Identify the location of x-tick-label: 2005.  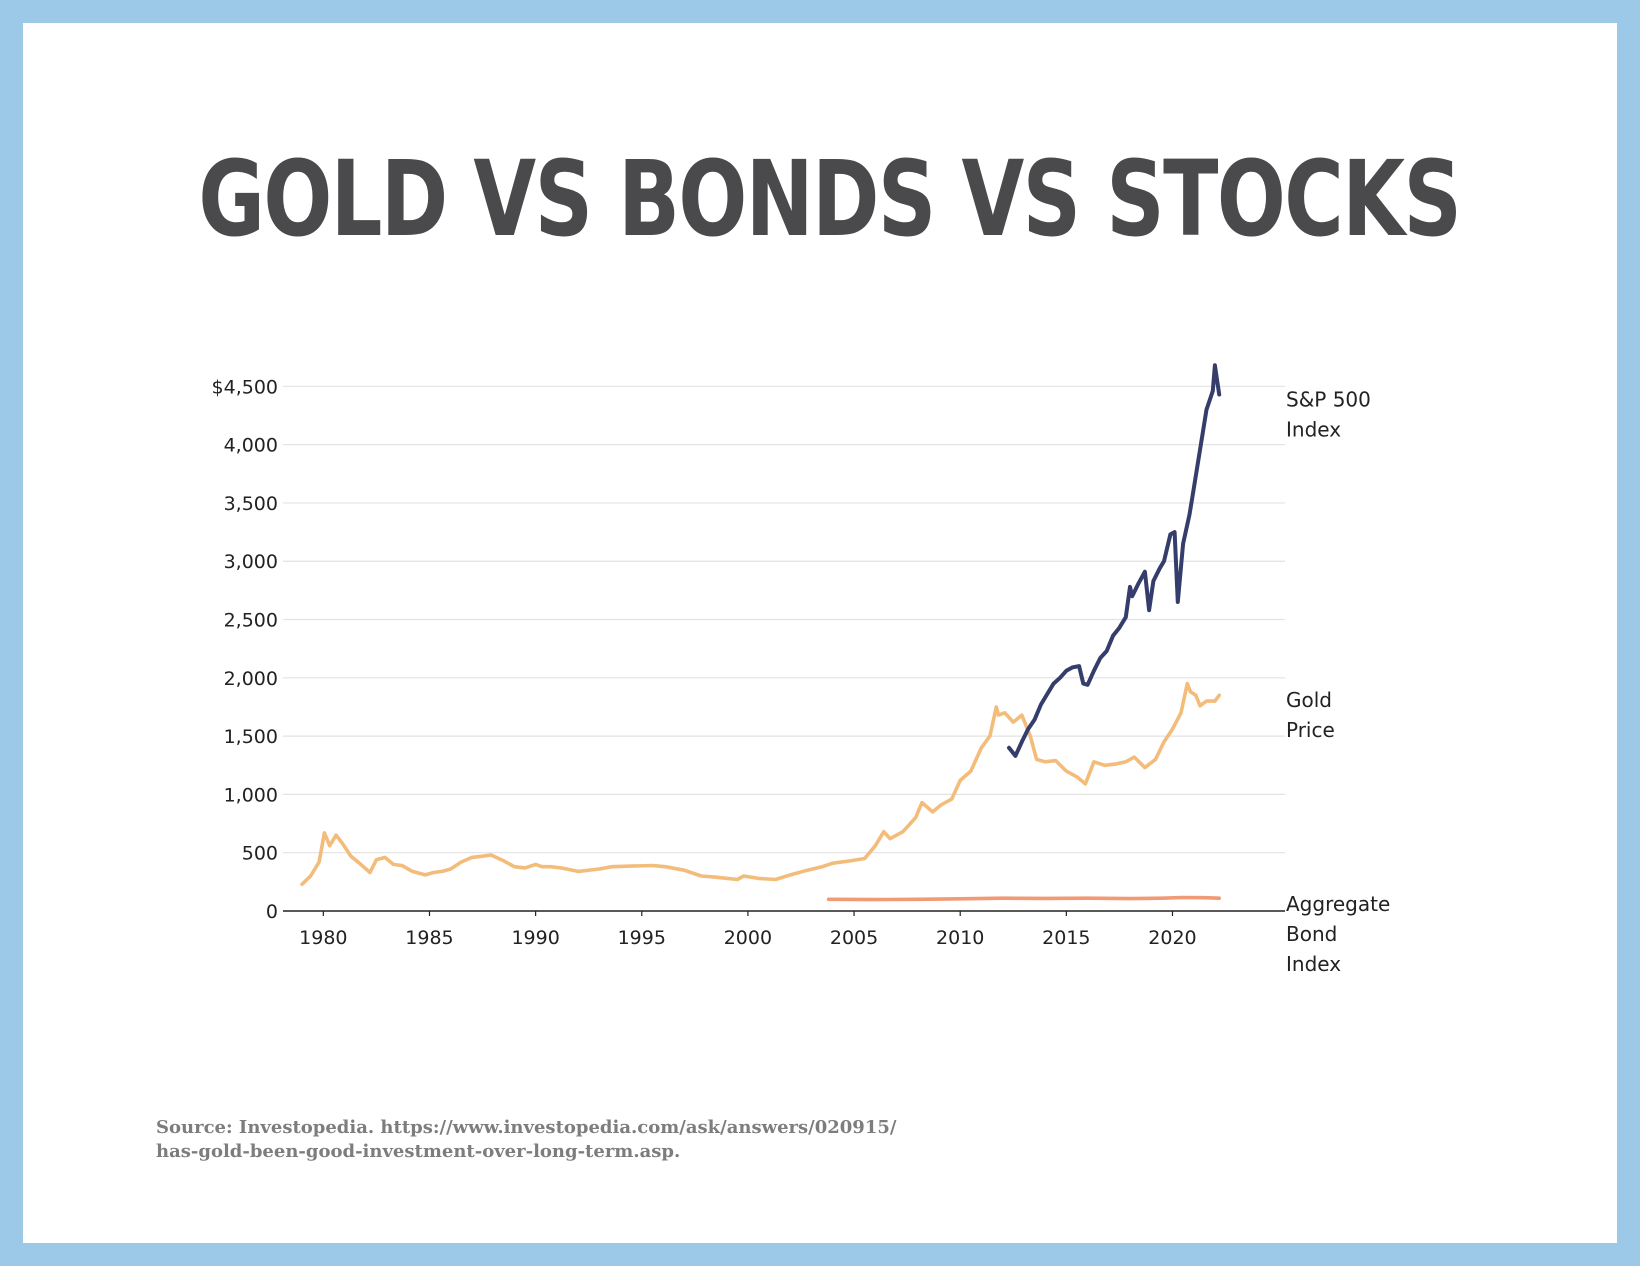
(854, 938).